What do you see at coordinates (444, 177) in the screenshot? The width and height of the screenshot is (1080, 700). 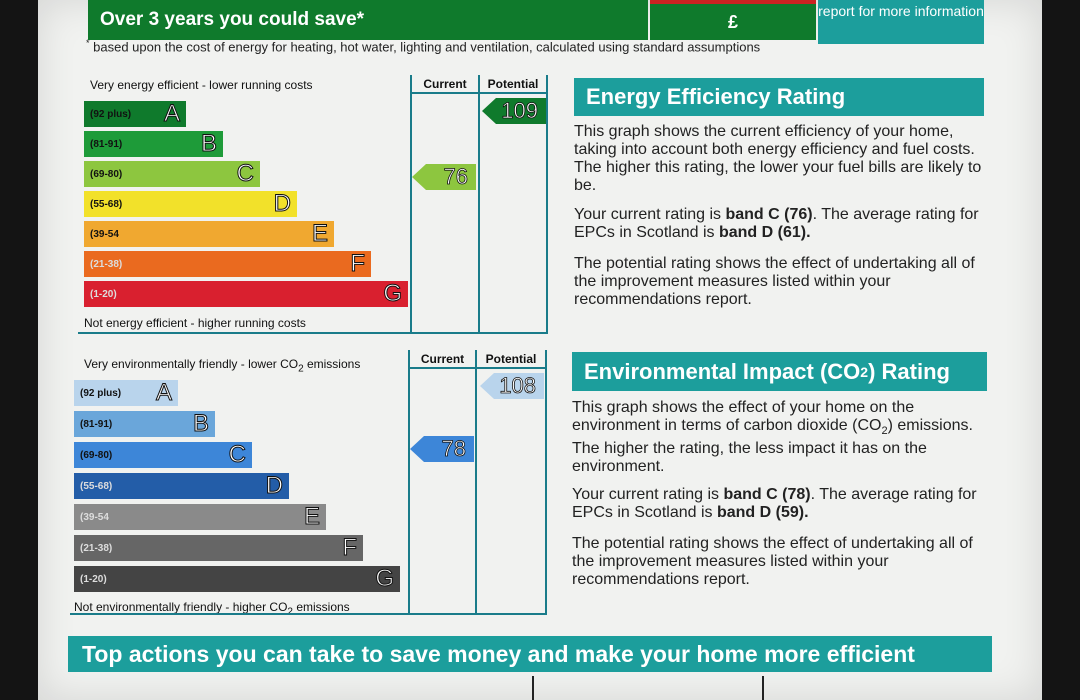 I see `energy-current-arrow: 76` at bounding box center [444, 177].